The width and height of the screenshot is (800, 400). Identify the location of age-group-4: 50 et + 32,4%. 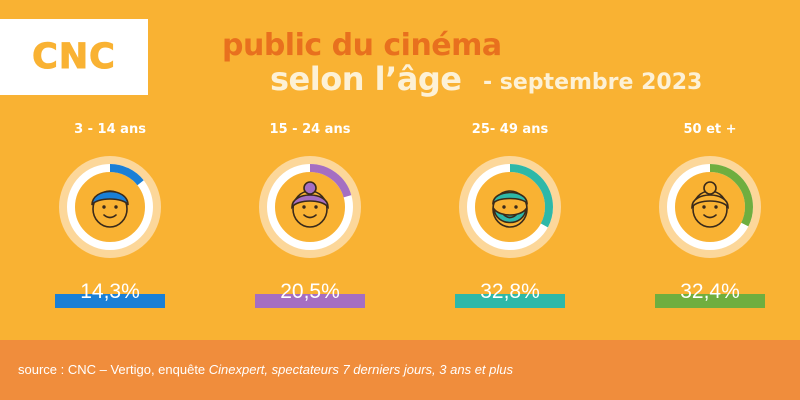
(710, 217).